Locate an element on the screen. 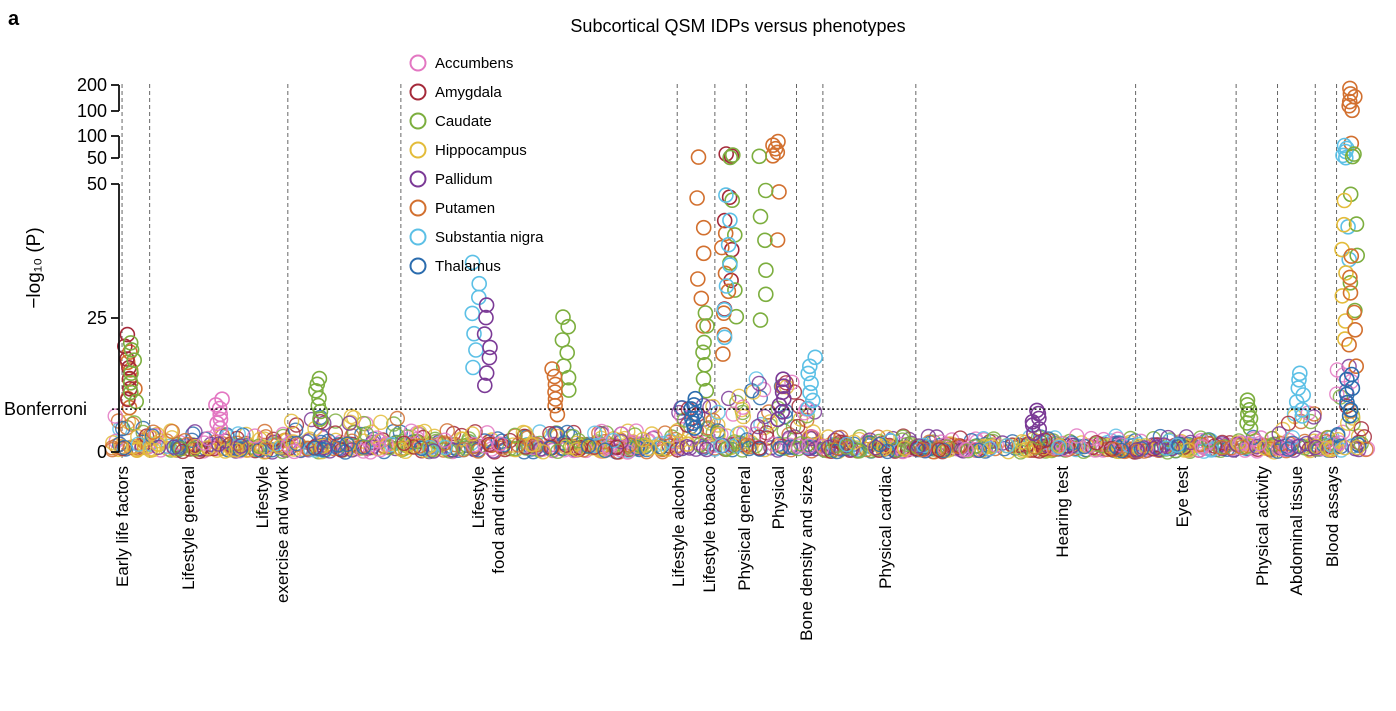  category-label-abdominal-tissue: Abdominal tissue is located at coordinates (1296, 530).